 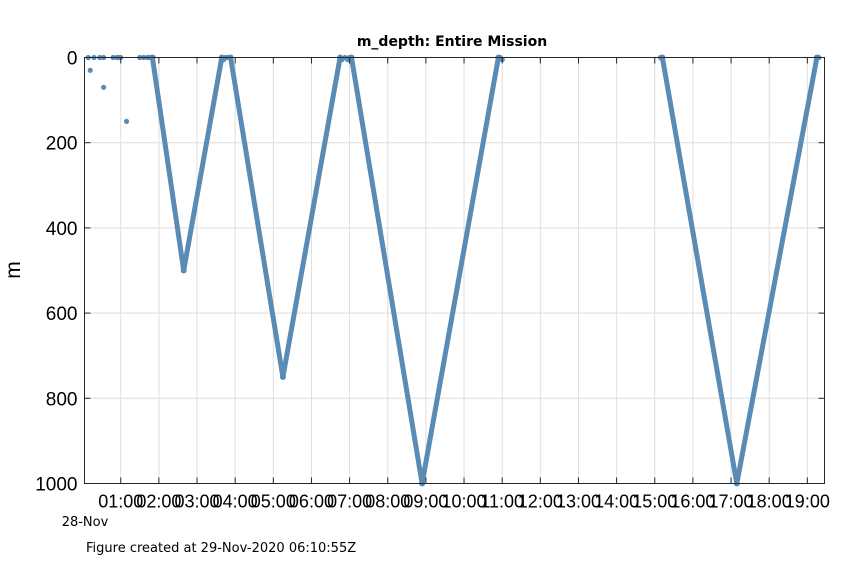 What do you see at coordinates (654, 502) in the screenshot?
I see `x-tick-label: 15:00` at bounding box center [654, 502].